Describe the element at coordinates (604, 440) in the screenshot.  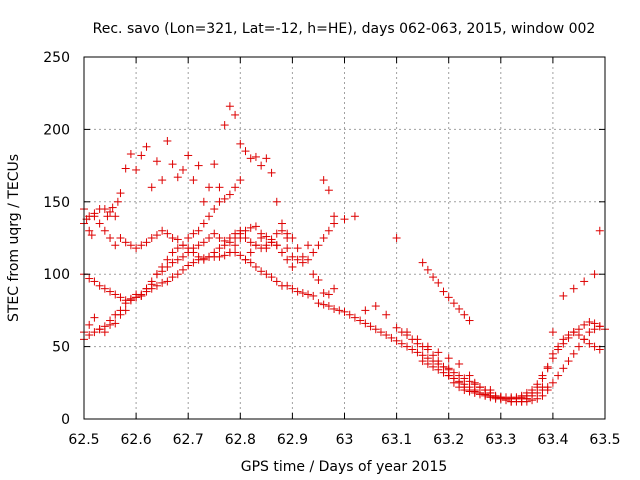
I see `x-tick-label: 63.5` at that location.